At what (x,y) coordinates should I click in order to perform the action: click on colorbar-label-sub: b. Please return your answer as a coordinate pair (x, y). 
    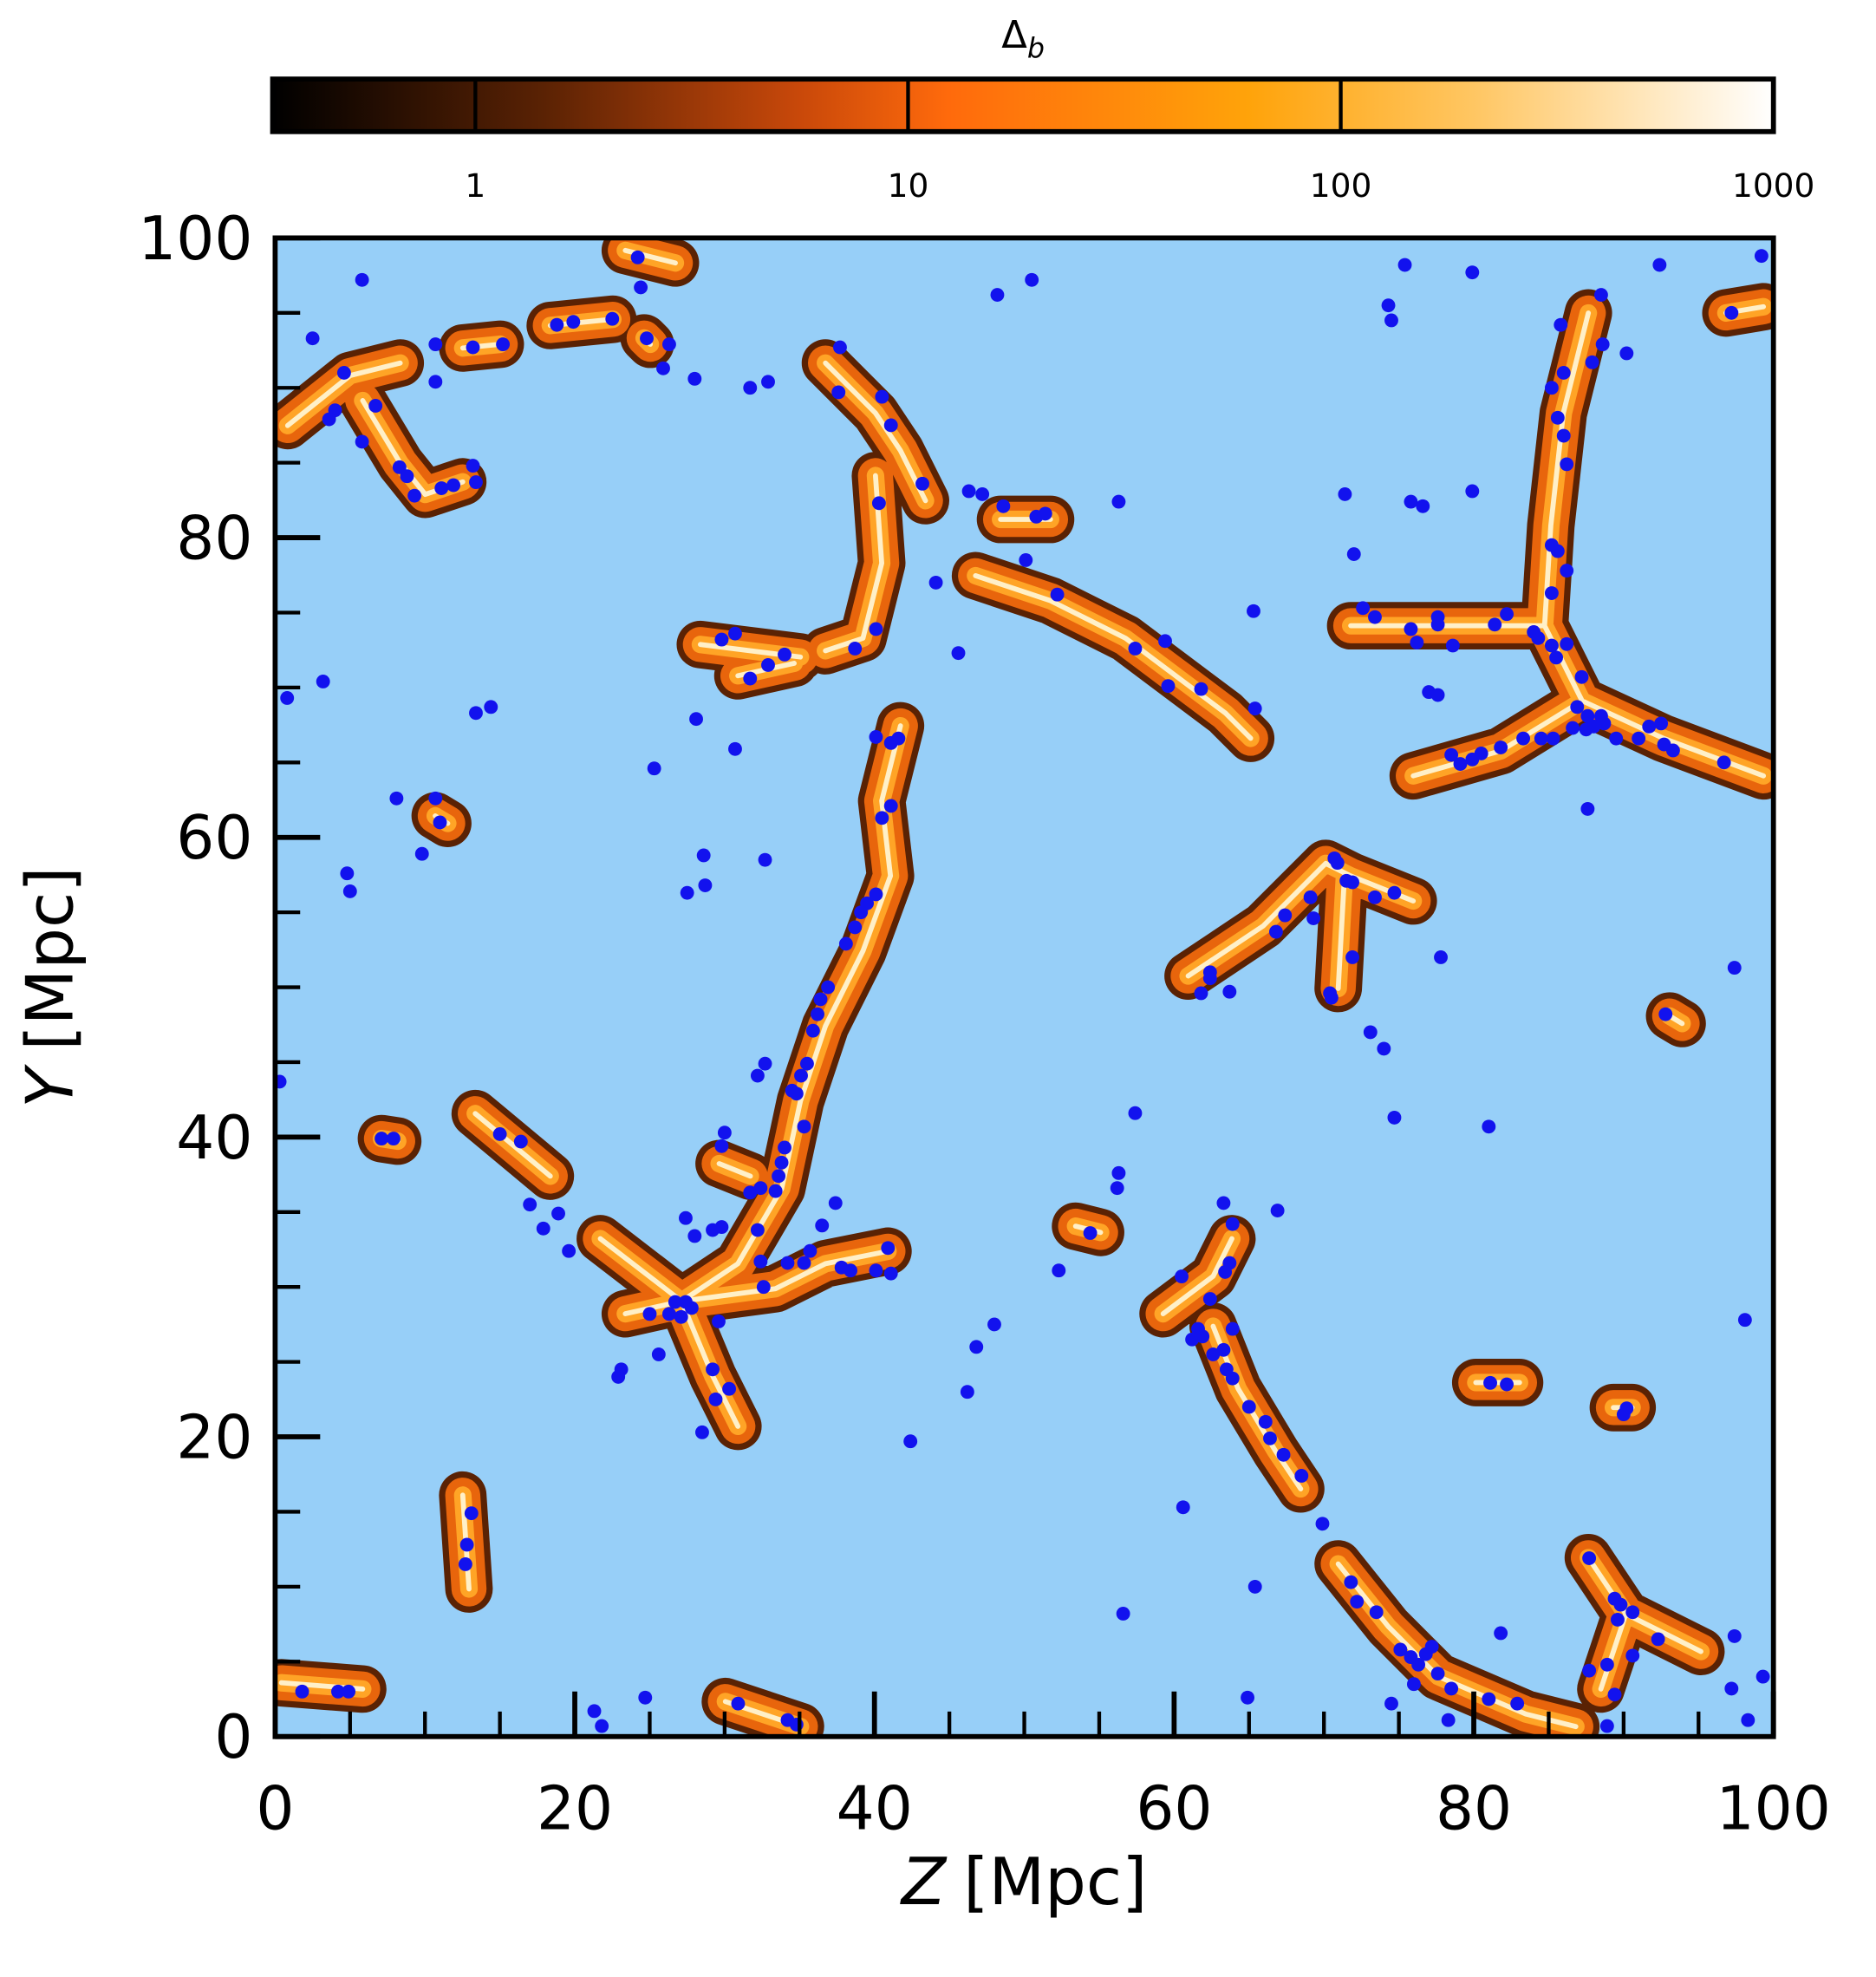
    Looking at the image, I should click on (1036, 49).